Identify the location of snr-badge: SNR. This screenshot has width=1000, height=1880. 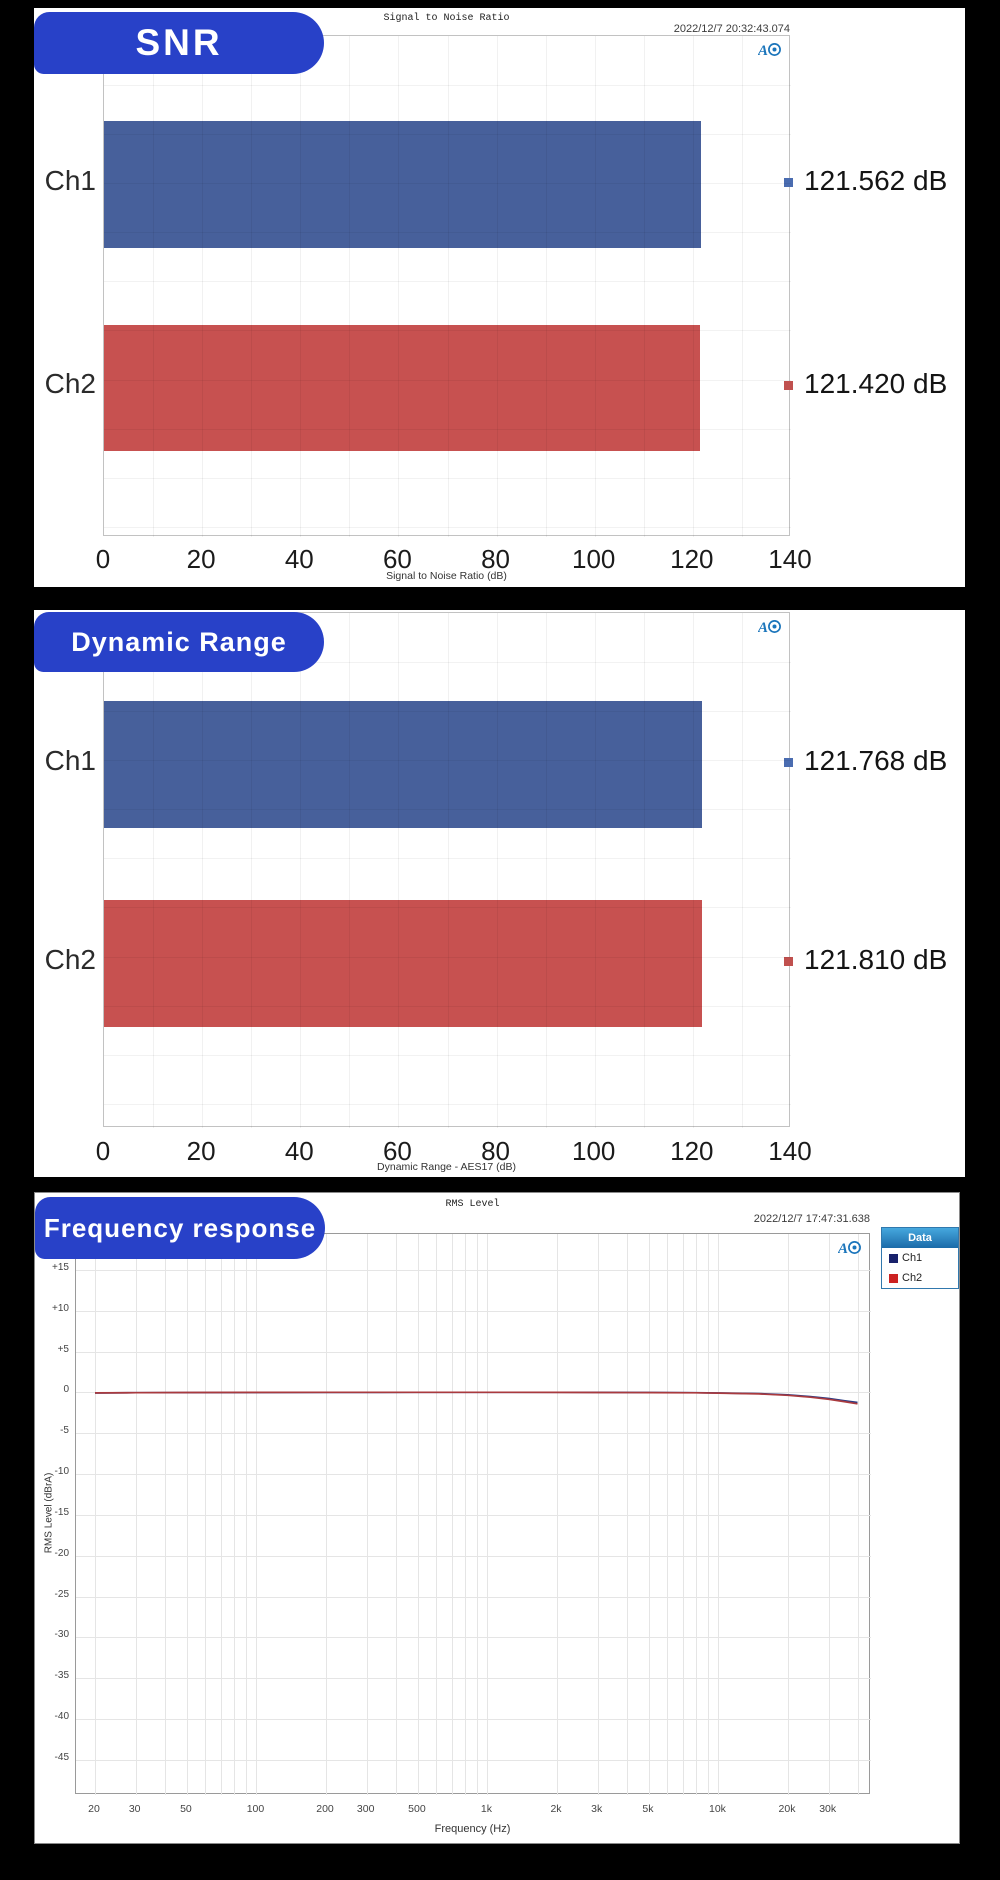
(179, 43).